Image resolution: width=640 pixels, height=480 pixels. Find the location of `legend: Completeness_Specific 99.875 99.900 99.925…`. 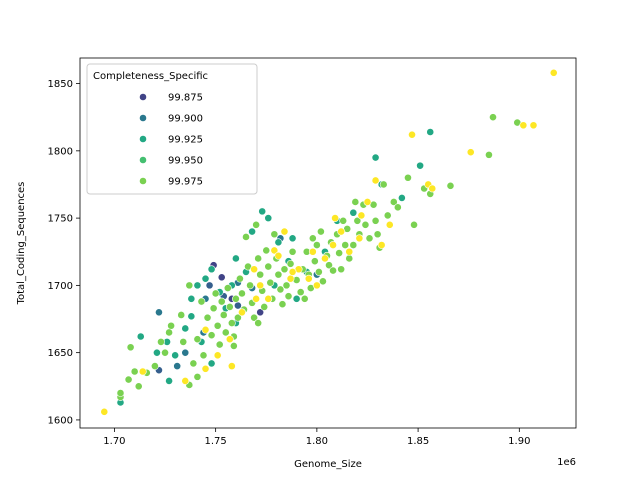

legend: Completeness_Specific 99.875 99.900 99.925… is located at coordinates (172, 129).